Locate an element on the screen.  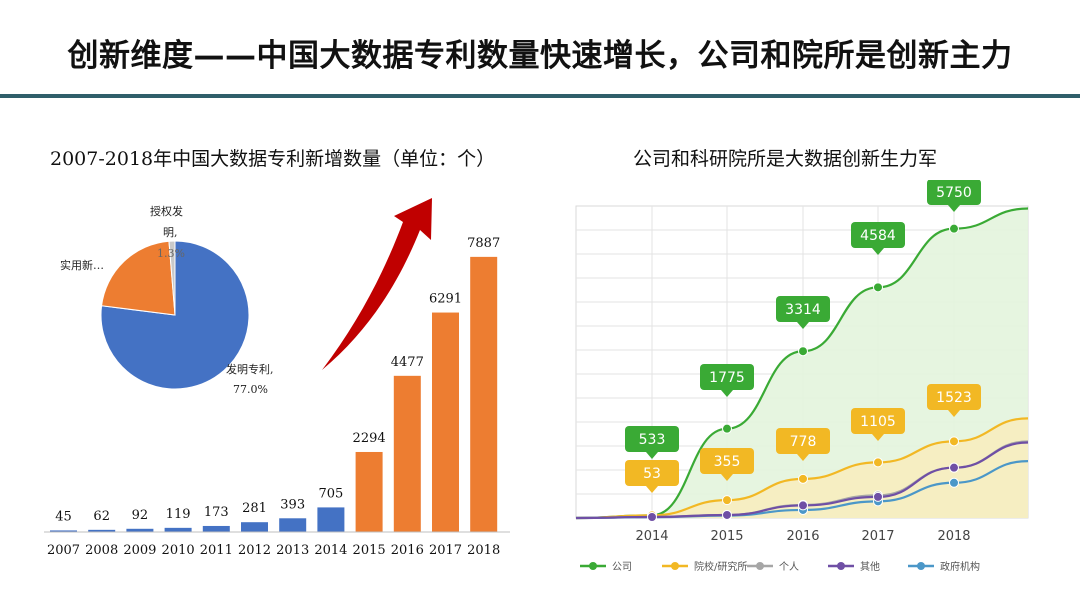
bar-value-label: 281 is located at coordinates (254, 508).